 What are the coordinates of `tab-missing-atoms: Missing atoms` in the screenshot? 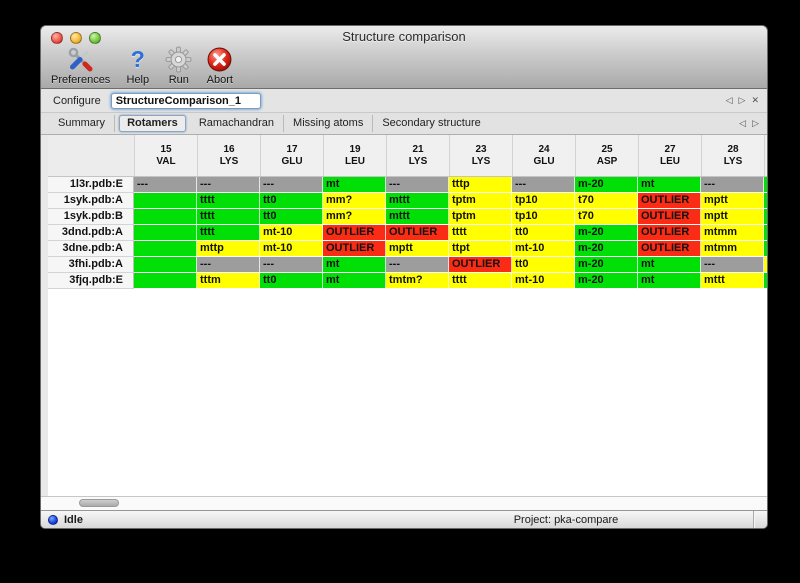 It's located at (329, 123).